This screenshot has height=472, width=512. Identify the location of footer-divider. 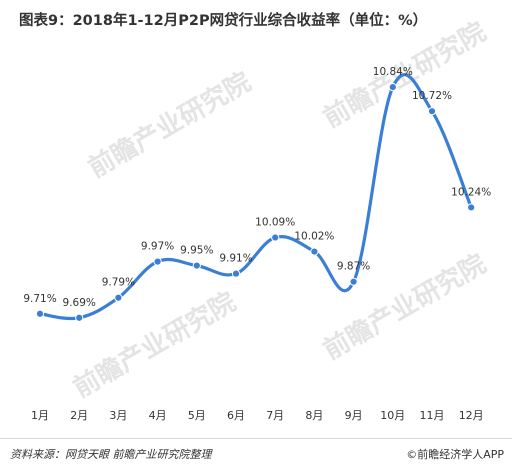
(256, 438).